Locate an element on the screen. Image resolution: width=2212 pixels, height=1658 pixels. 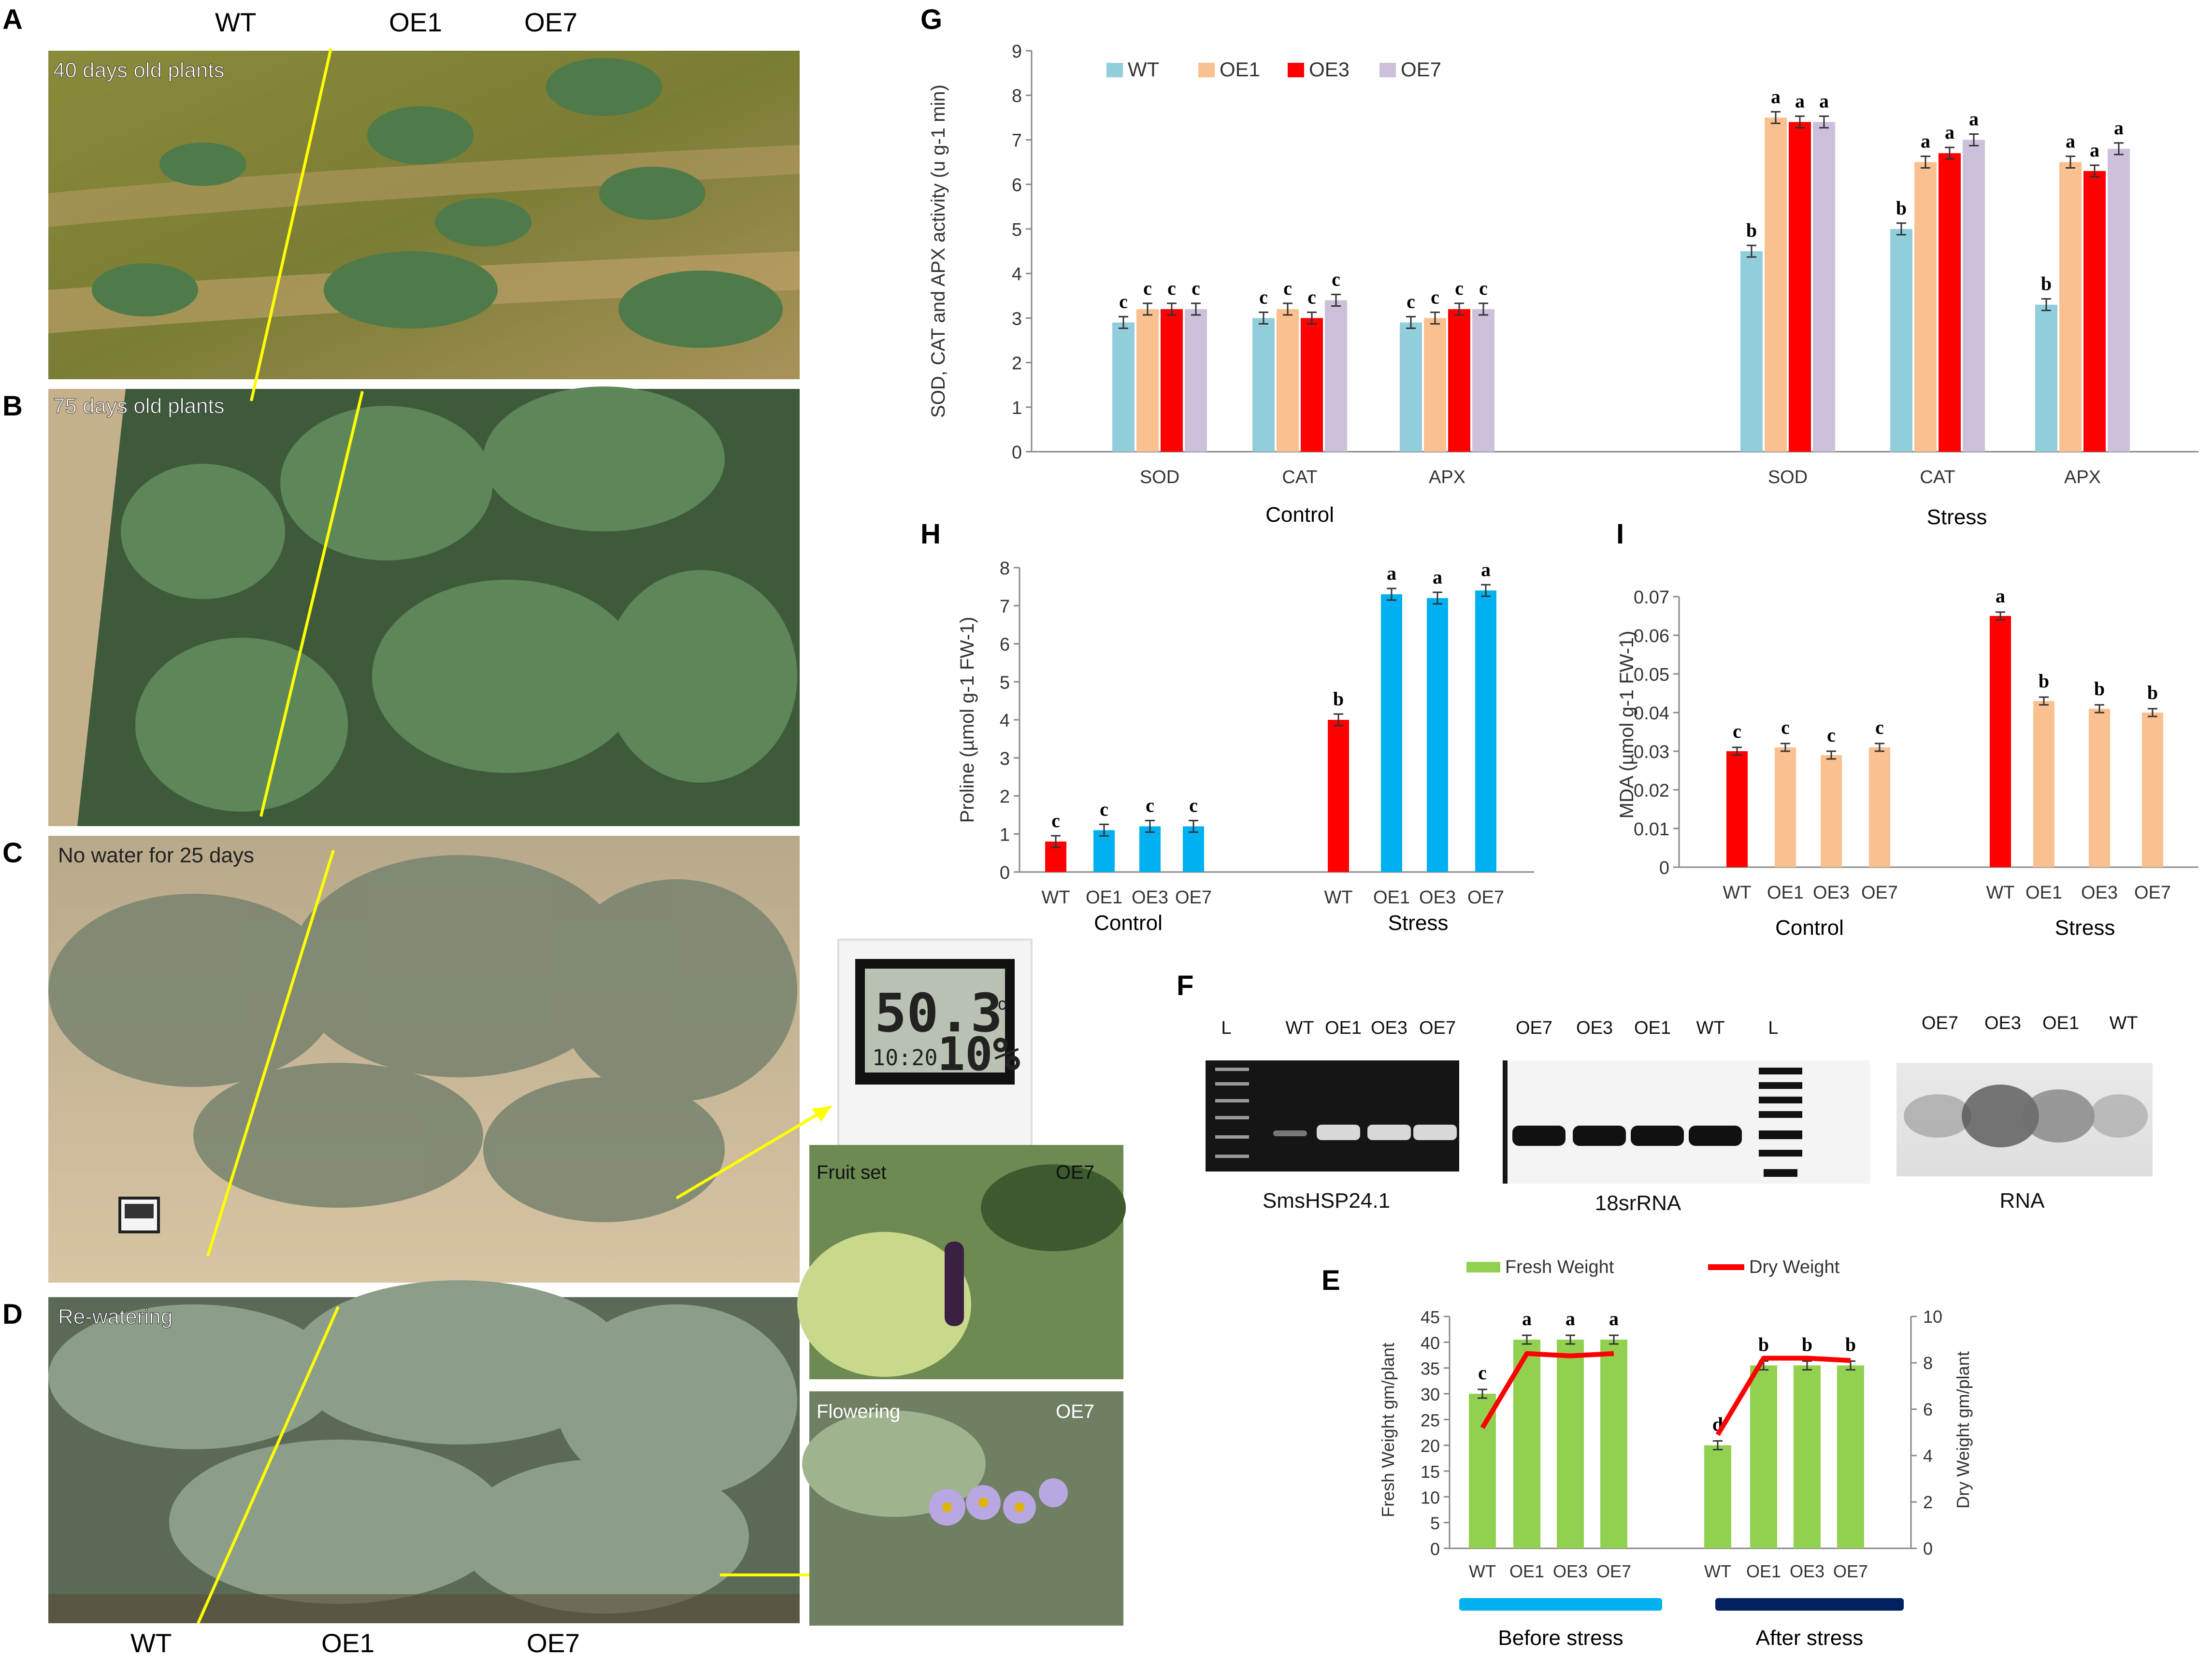
g-legend-swatch is located at coordinates (1296, 70).